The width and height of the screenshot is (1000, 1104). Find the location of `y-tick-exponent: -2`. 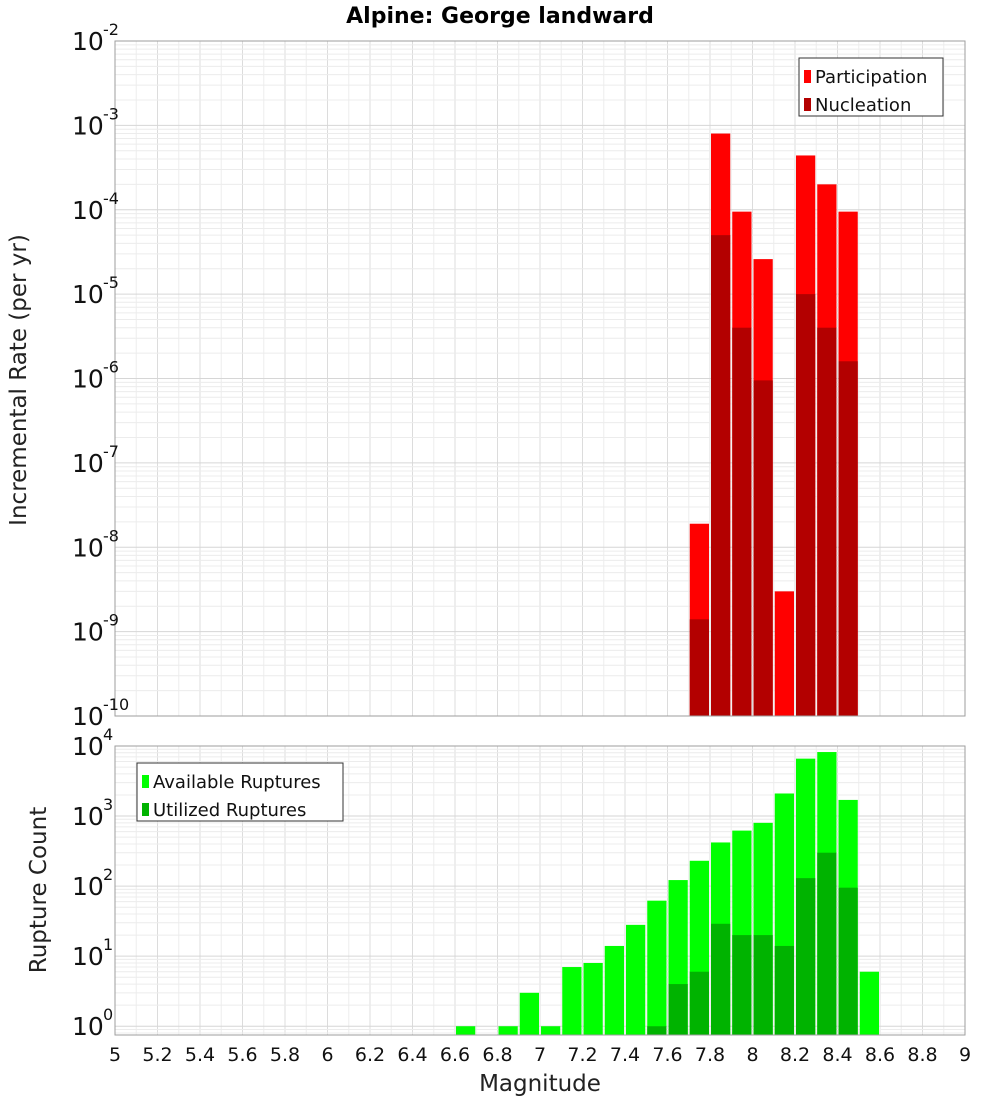

y-tick-exponent: -2 is located at coordinates (111, 29).